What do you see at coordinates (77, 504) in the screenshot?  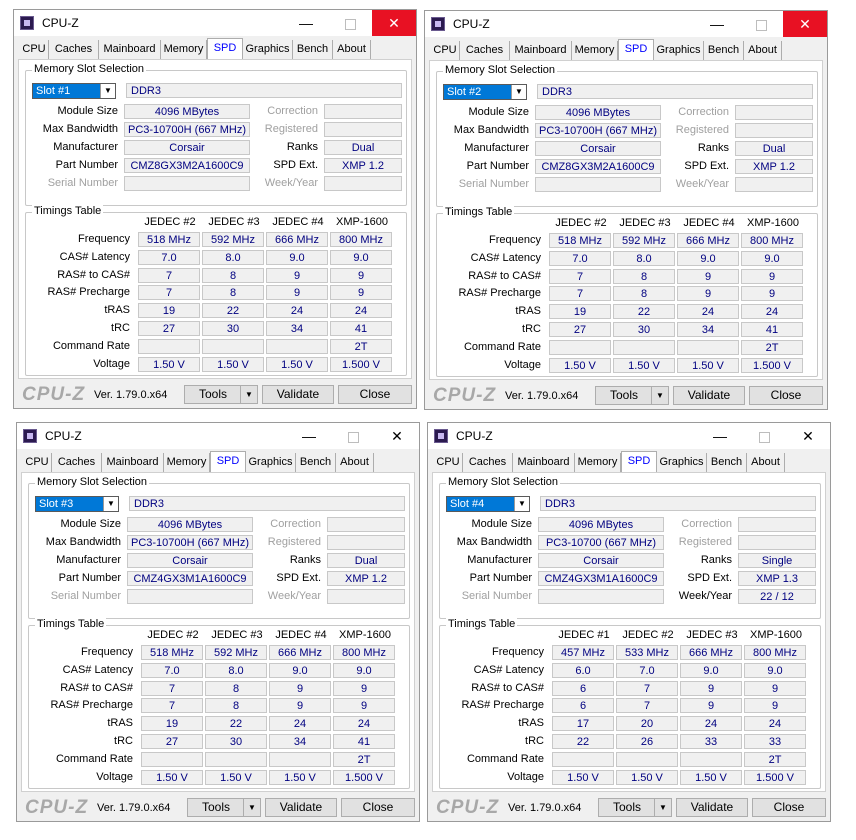 I see `slot-dropdown: Slot #3 ▼` at bounding box center [77, 504].